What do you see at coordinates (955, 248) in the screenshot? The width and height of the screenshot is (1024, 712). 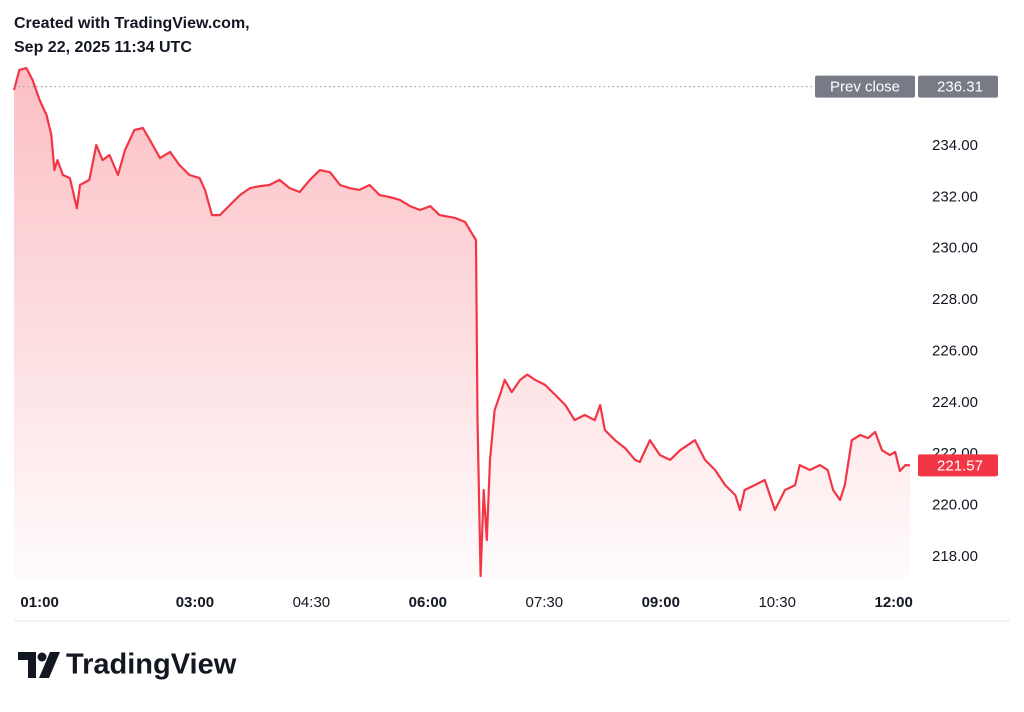 I see `y-tick-label: 230.00` at bounding box center [955, 248].